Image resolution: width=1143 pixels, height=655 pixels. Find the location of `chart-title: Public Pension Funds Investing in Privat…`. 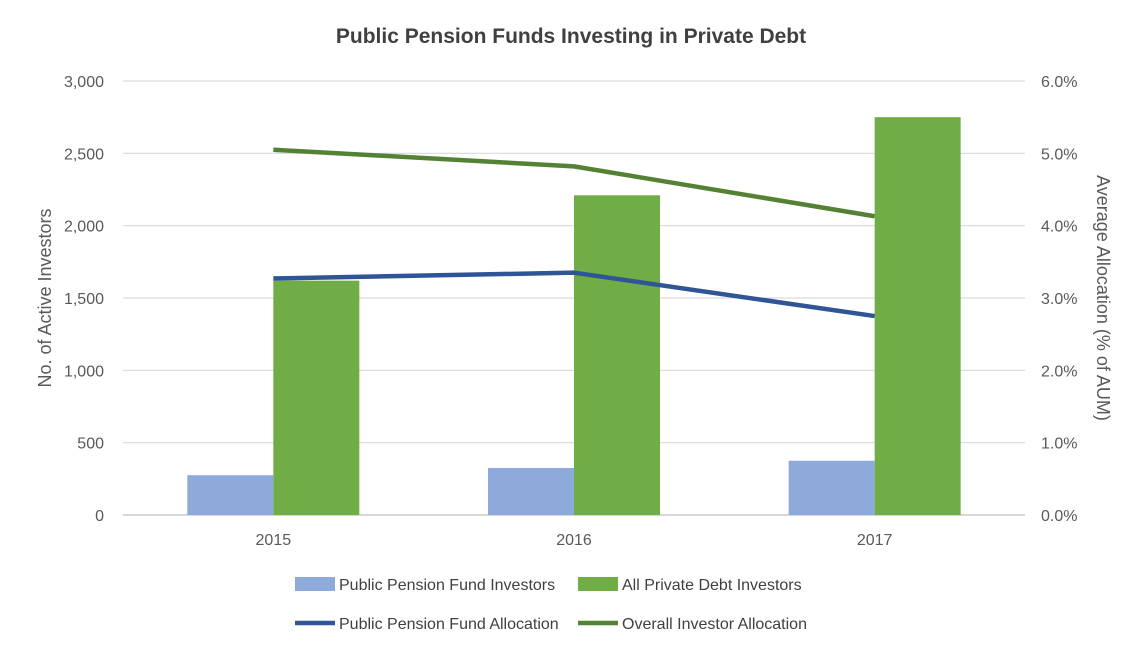

chart-title: Public Pension Funds Investing in Privat… is located at coordinates (571, 36).